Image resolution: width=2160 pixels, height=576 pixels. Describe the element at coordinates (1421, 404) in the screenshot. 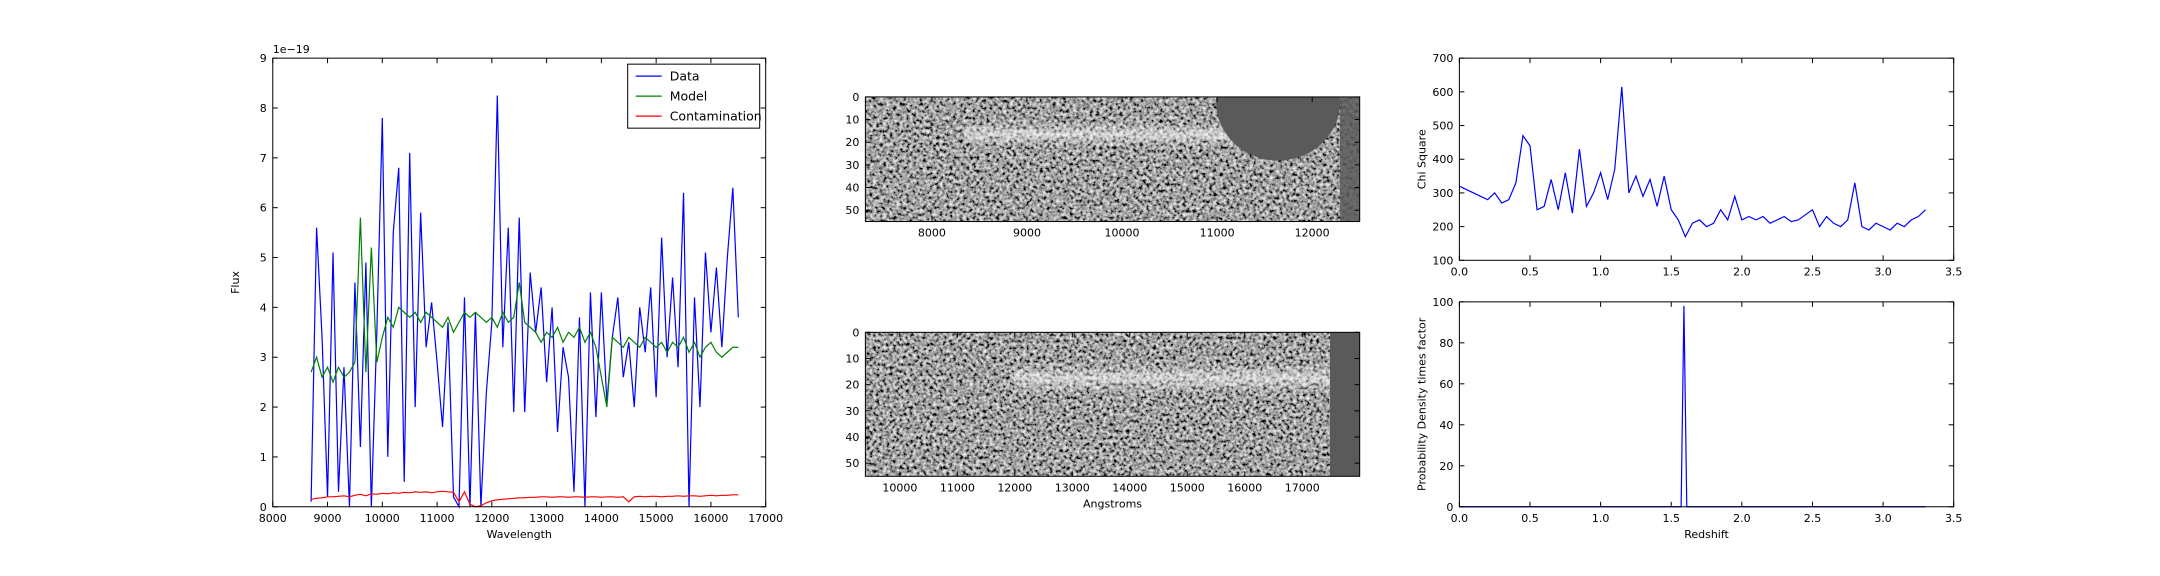

I see `y-axis-label: Probability Density times factor` at that location.